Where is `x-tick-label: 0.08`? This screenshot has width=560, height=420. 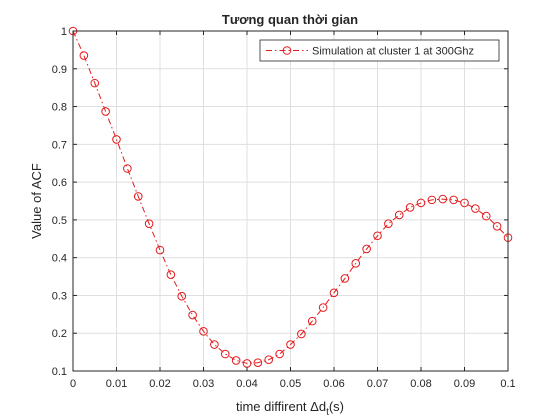 x-tick-label: 0.08 is located at coordinates (420, 384).